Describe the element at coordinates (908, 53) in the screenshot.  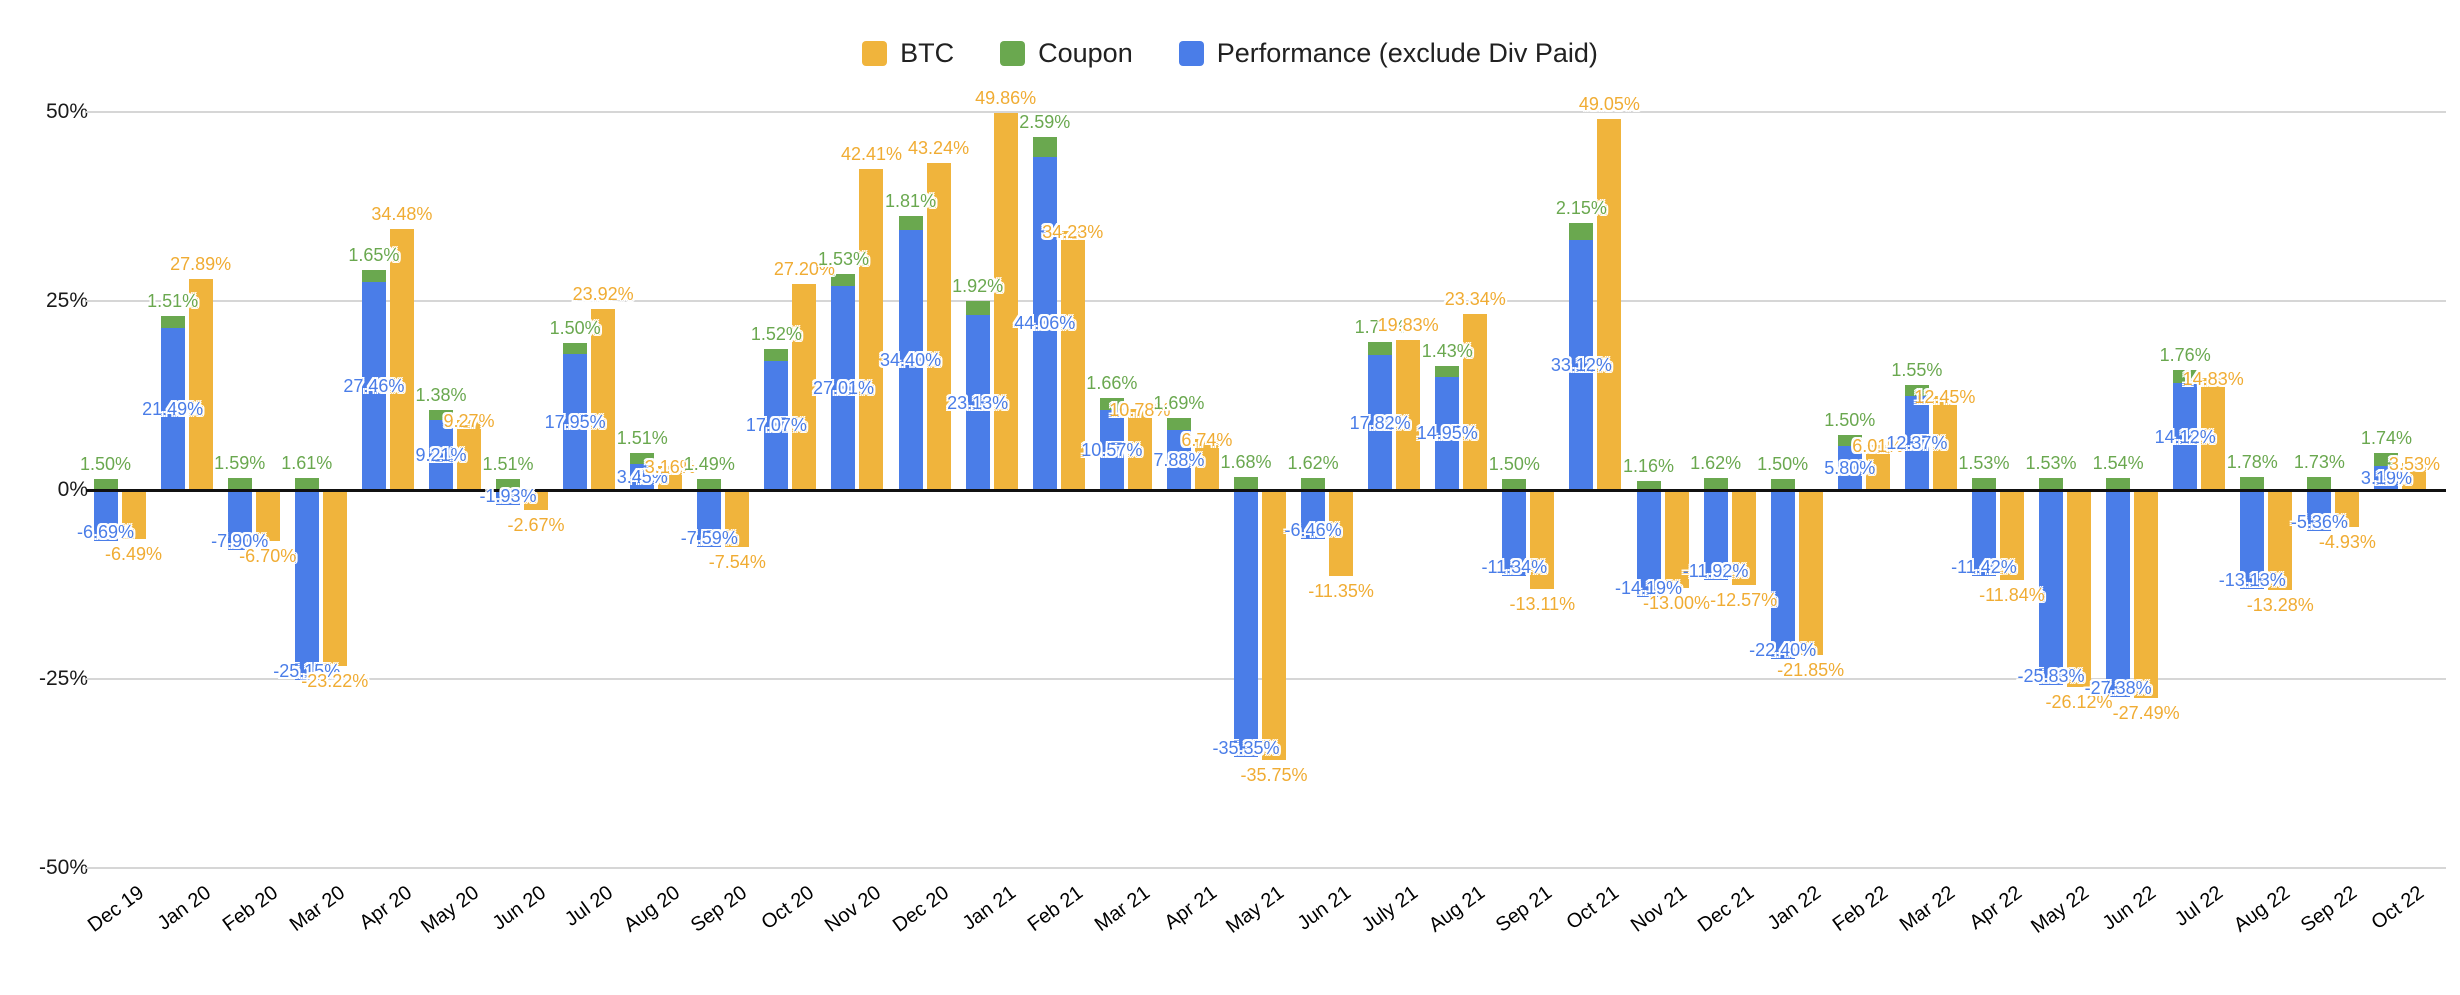
I see `legend-item-btc: BTC` at that location.